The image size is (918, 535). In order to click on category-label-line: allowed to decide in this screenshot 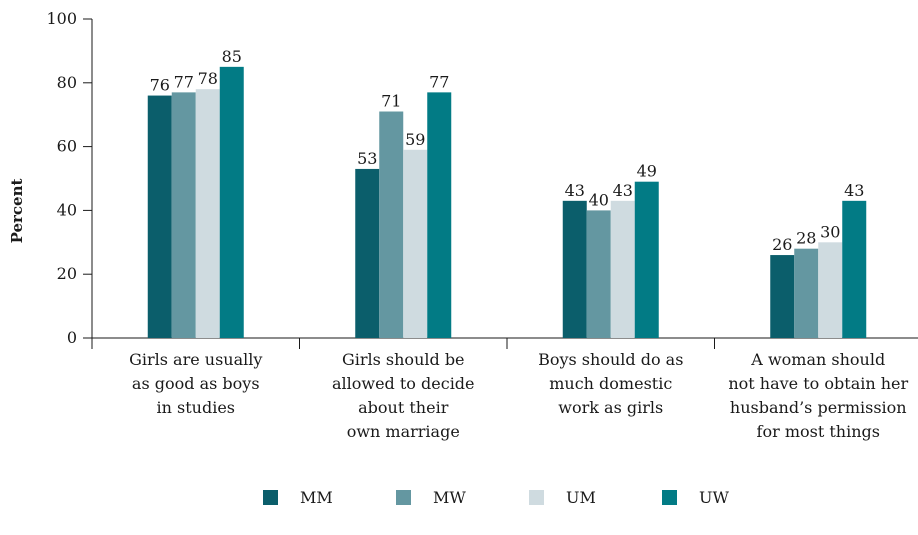, I will do `click(403, 383)`.